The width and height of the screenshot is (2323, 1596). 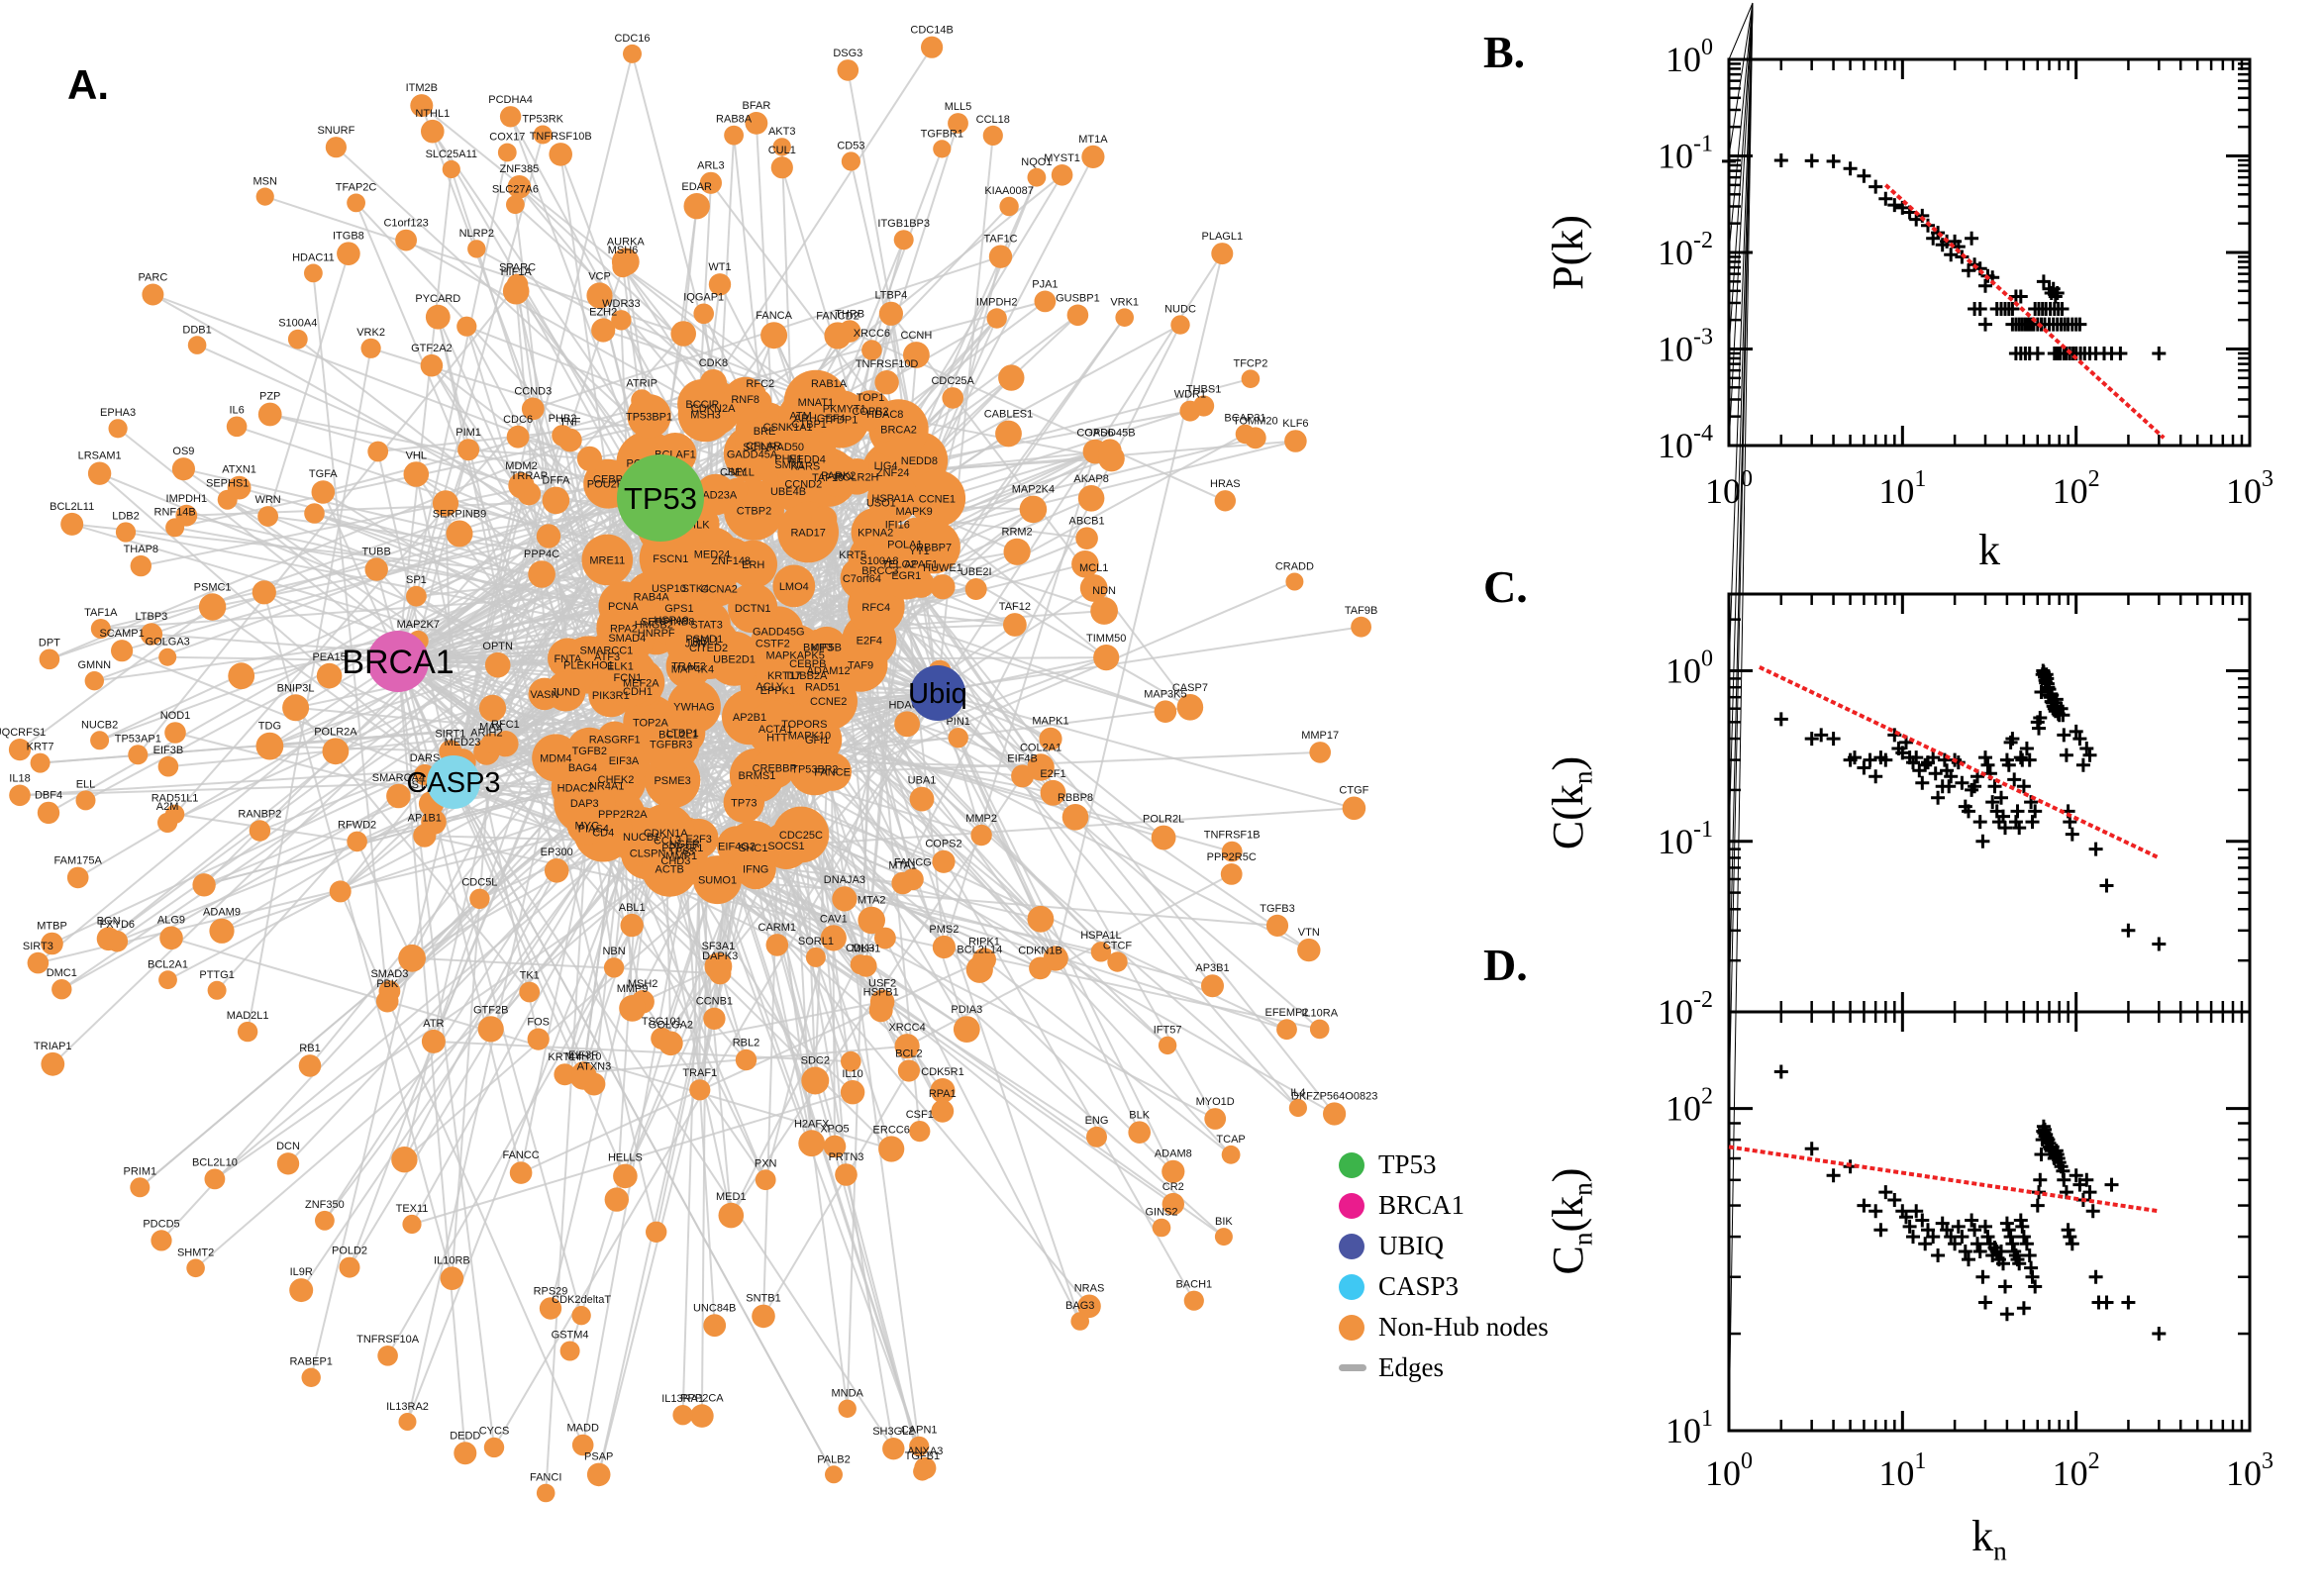 I want to click on gene-label: E2F3, so click(x=699, y=840).